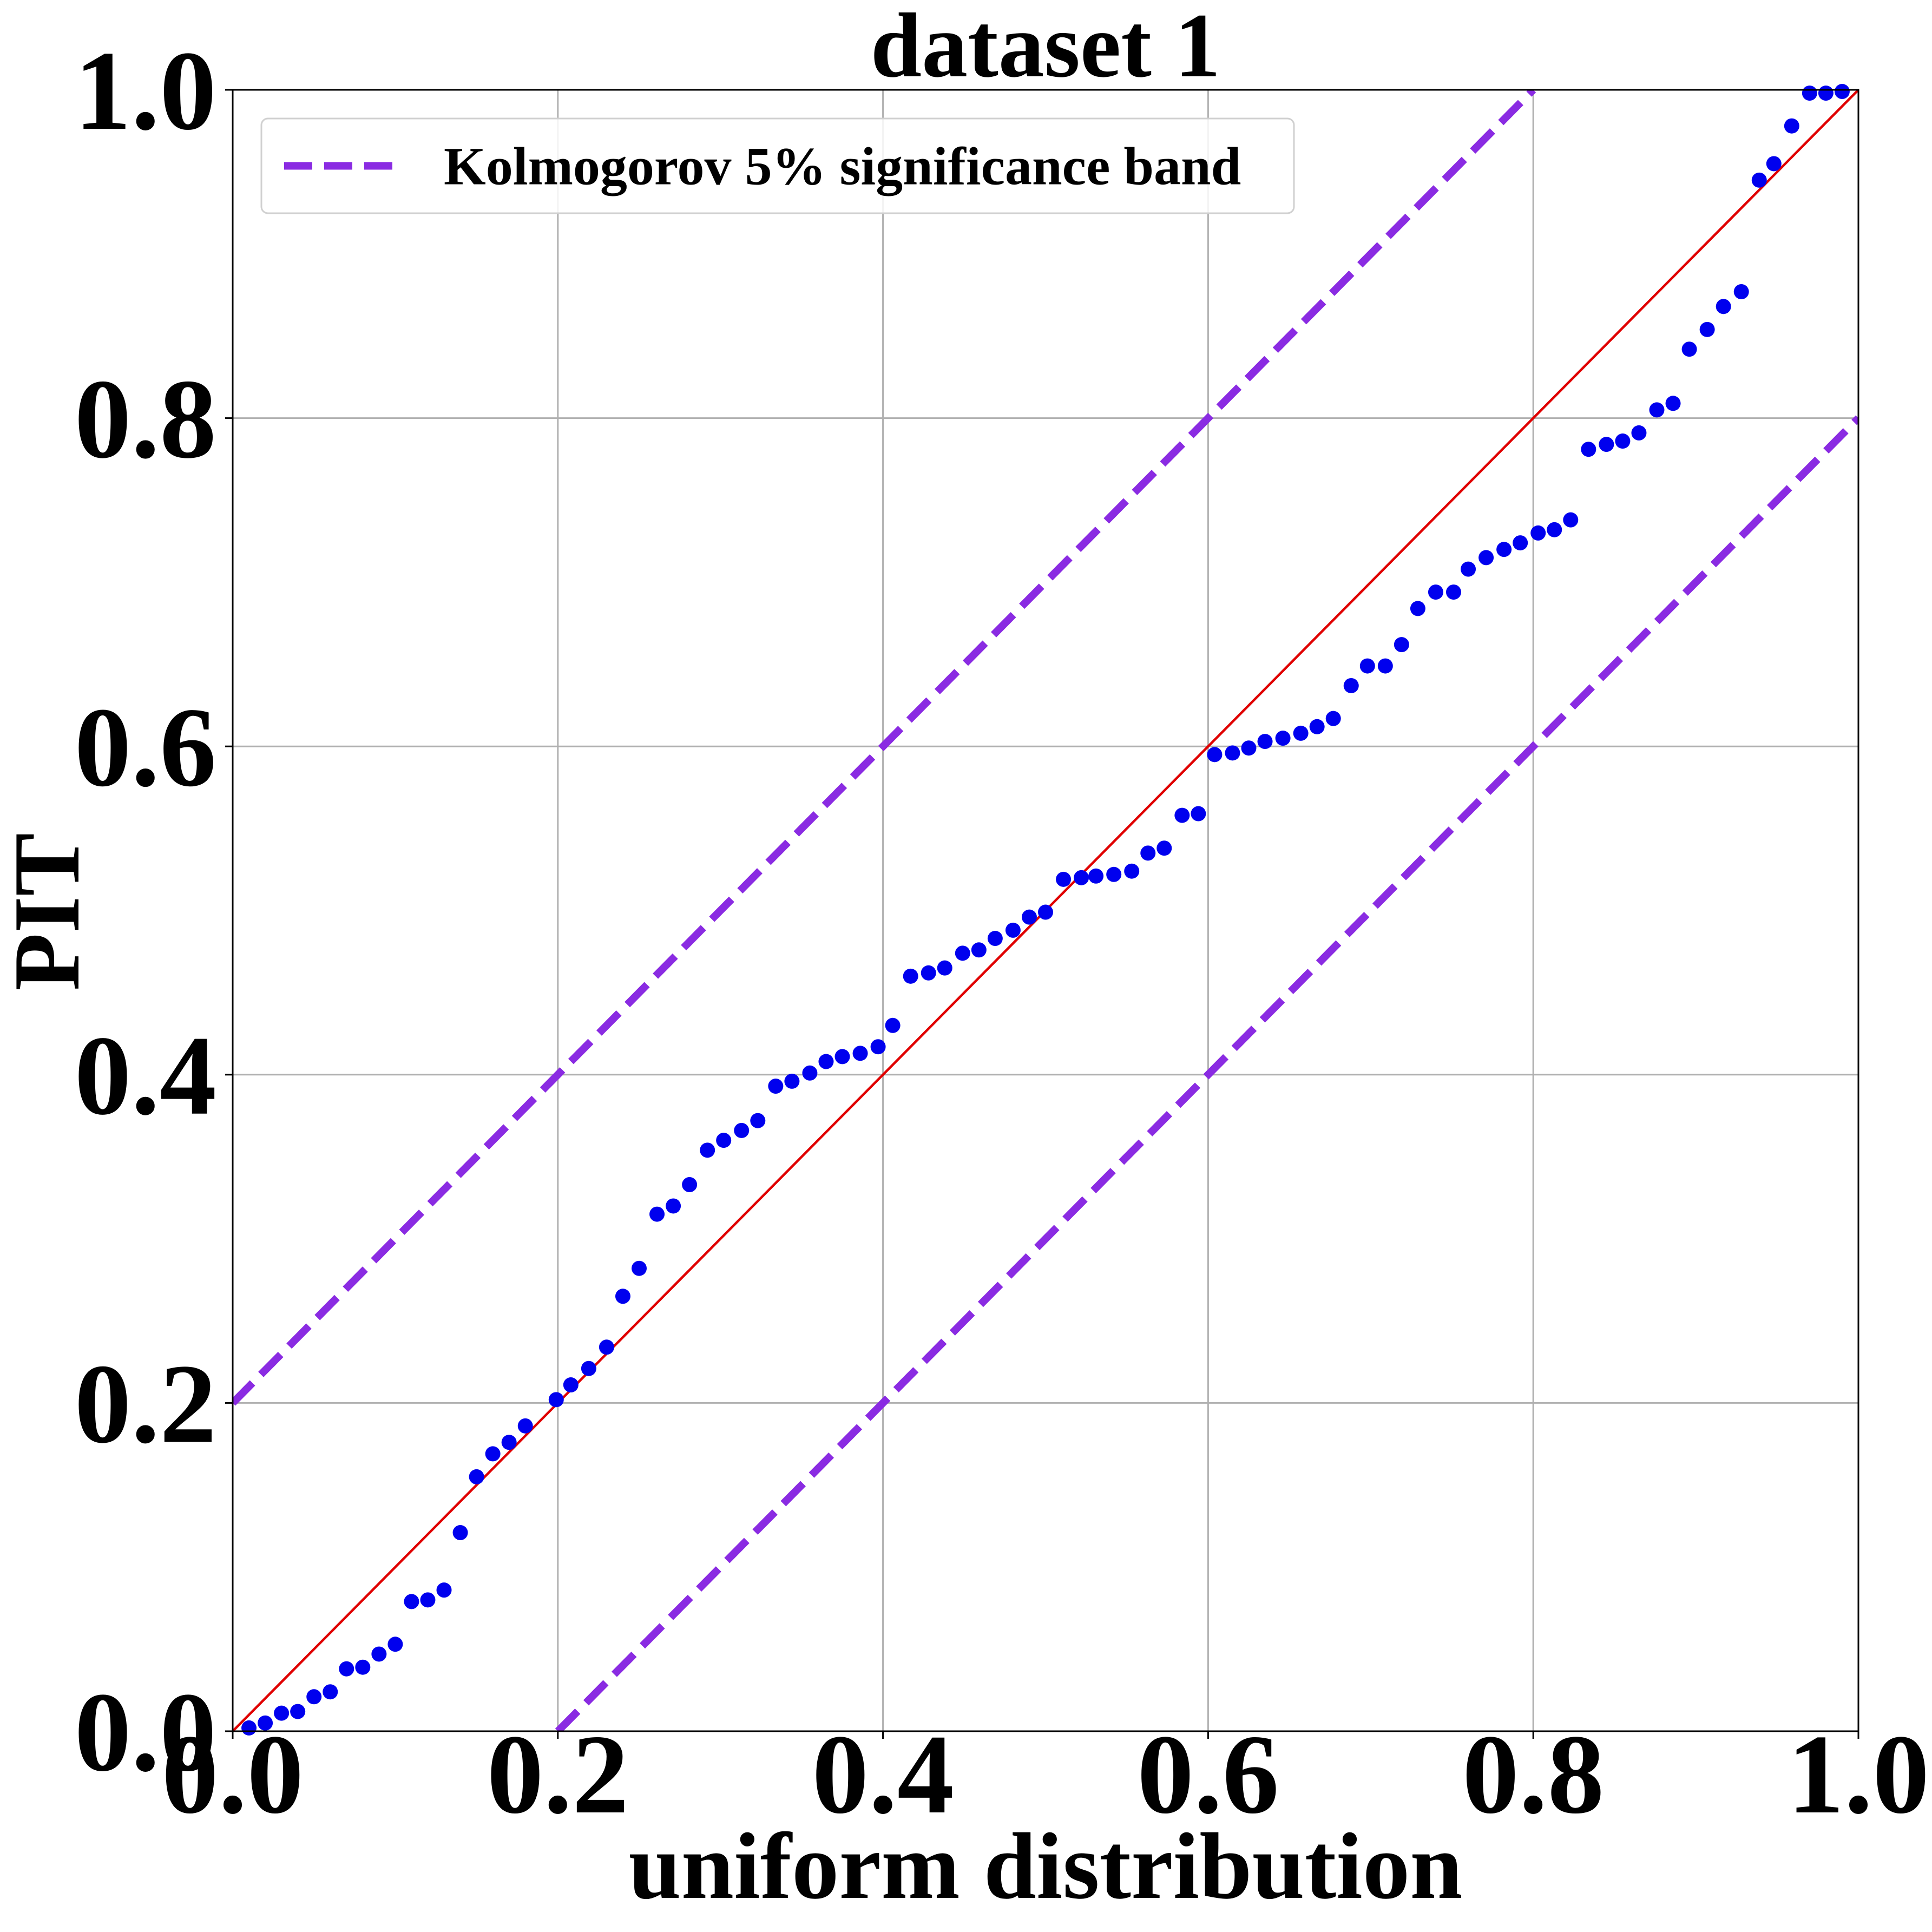 The image size is (1932, 1932). What do you see at coordinates (558, 1774) in the screenshot?
I see `x-tick-label: 0.2` at bounding box center [558, 1774].